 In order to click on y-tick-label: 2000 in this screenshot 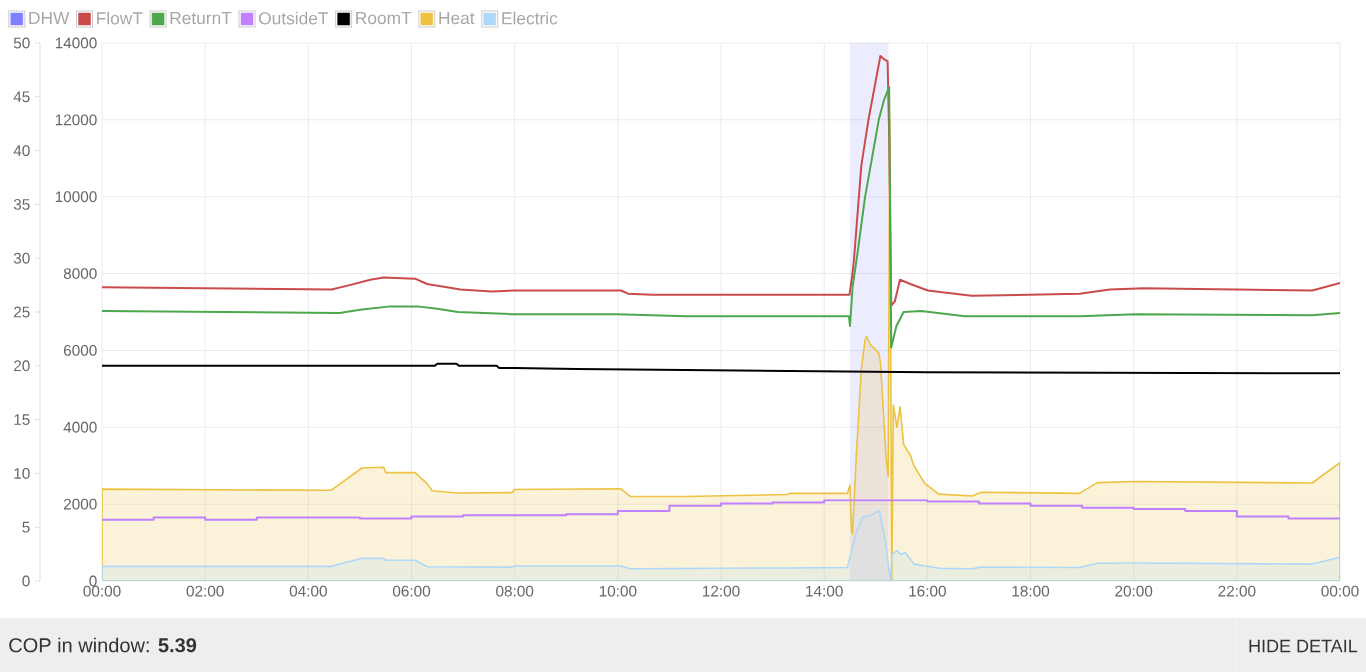, I will do `click(80, 504)`.